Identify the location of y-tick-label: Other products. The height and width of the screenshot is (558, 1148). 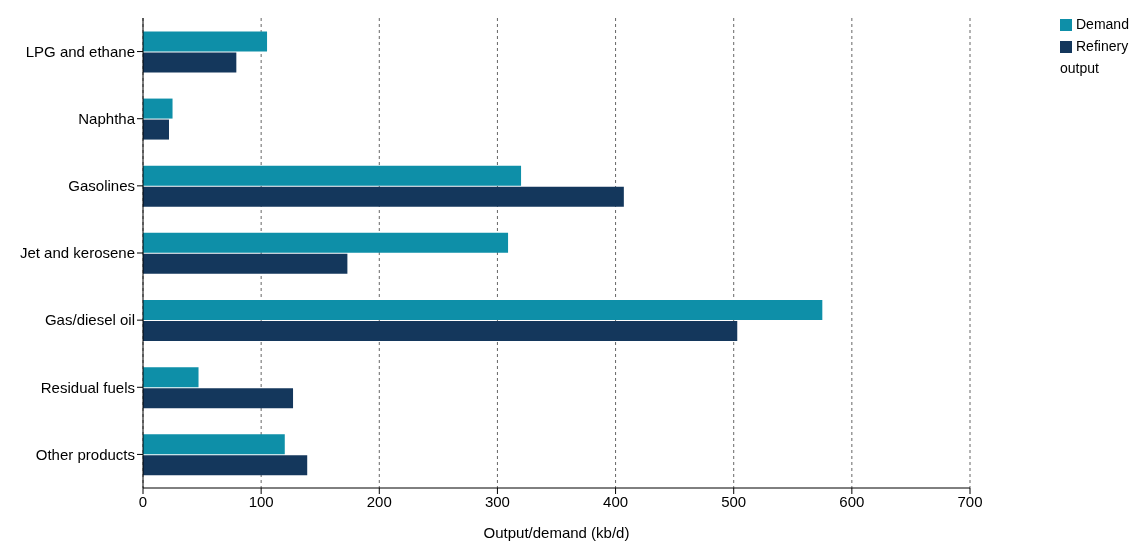
(85, 454).